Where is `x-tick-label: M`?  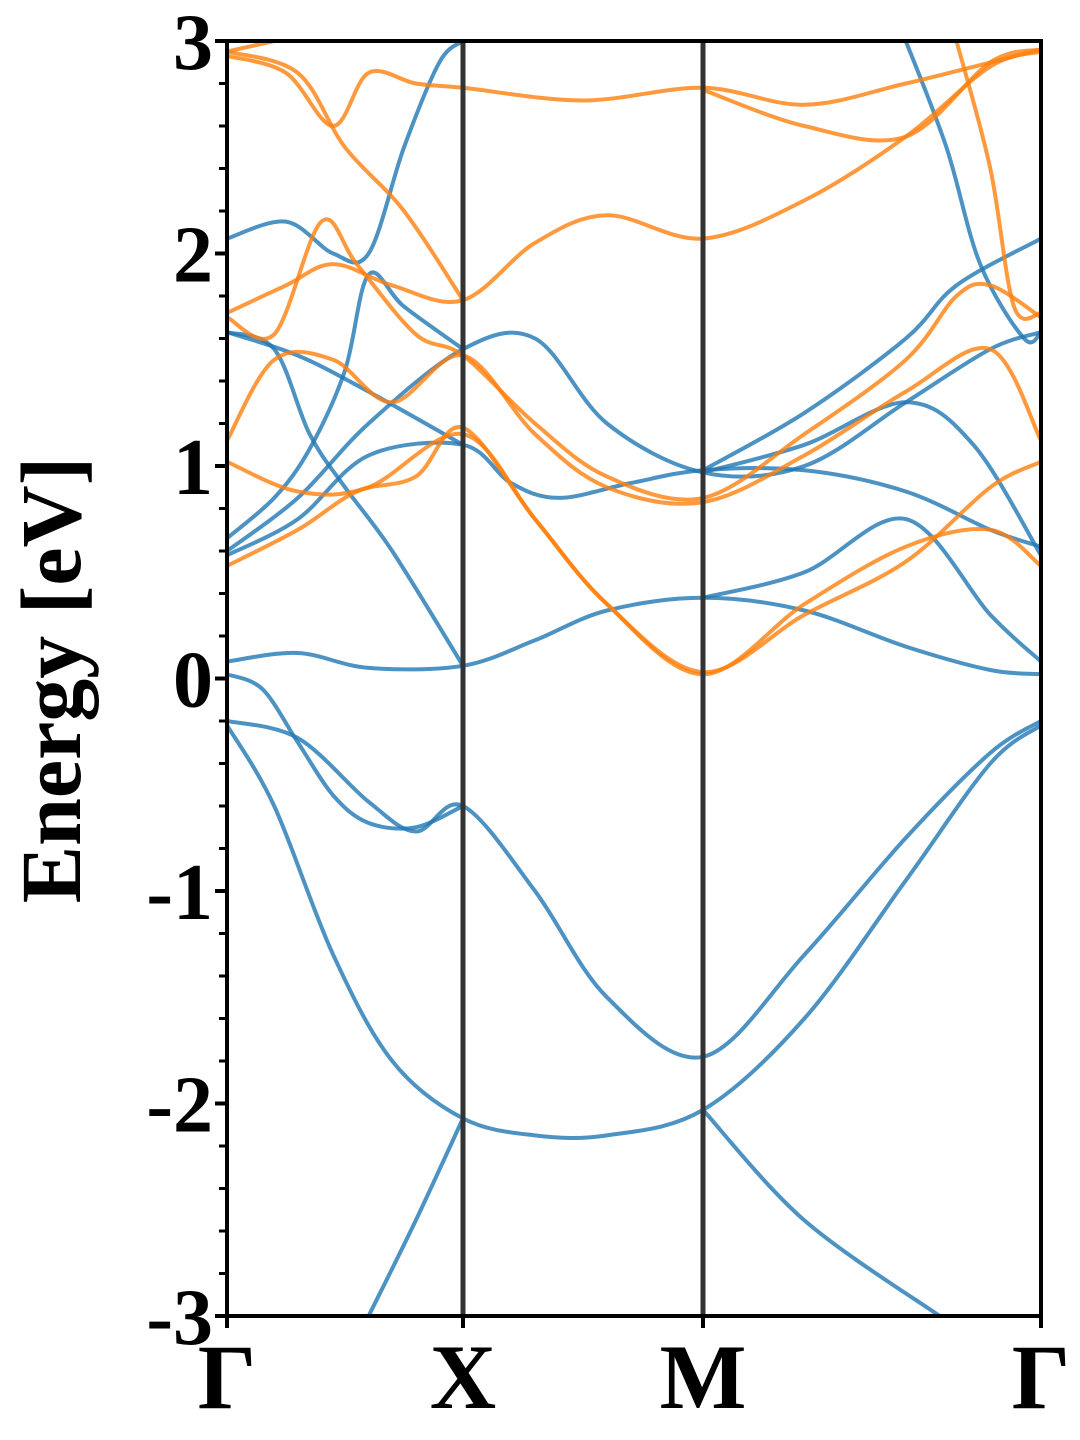
x-tick-label: M is located at coordinates (703, 1377).